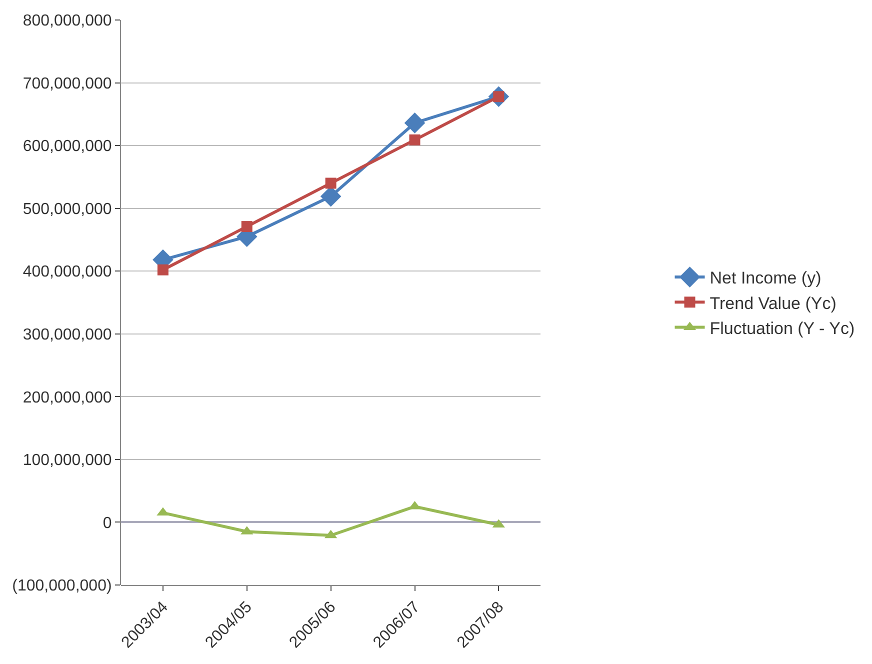  I want to click on legend-label: Net Income (y), so click(766, 278).